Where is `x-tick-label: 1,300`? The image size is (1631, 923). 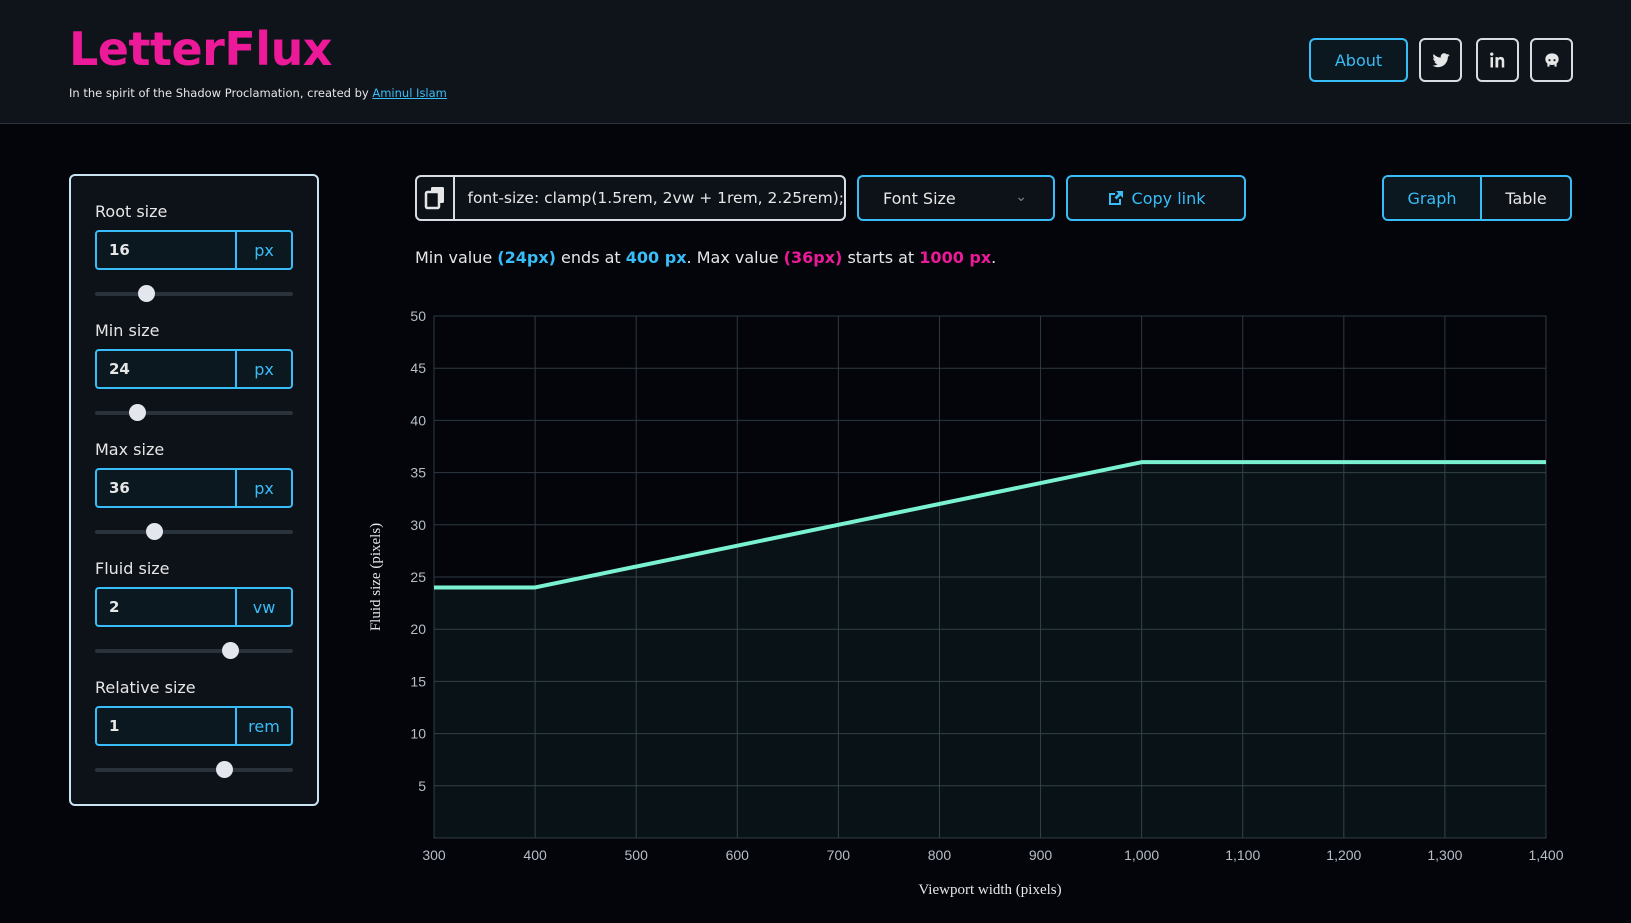
x-tick-label: 1,300 is located at coordinates (1444, 855).